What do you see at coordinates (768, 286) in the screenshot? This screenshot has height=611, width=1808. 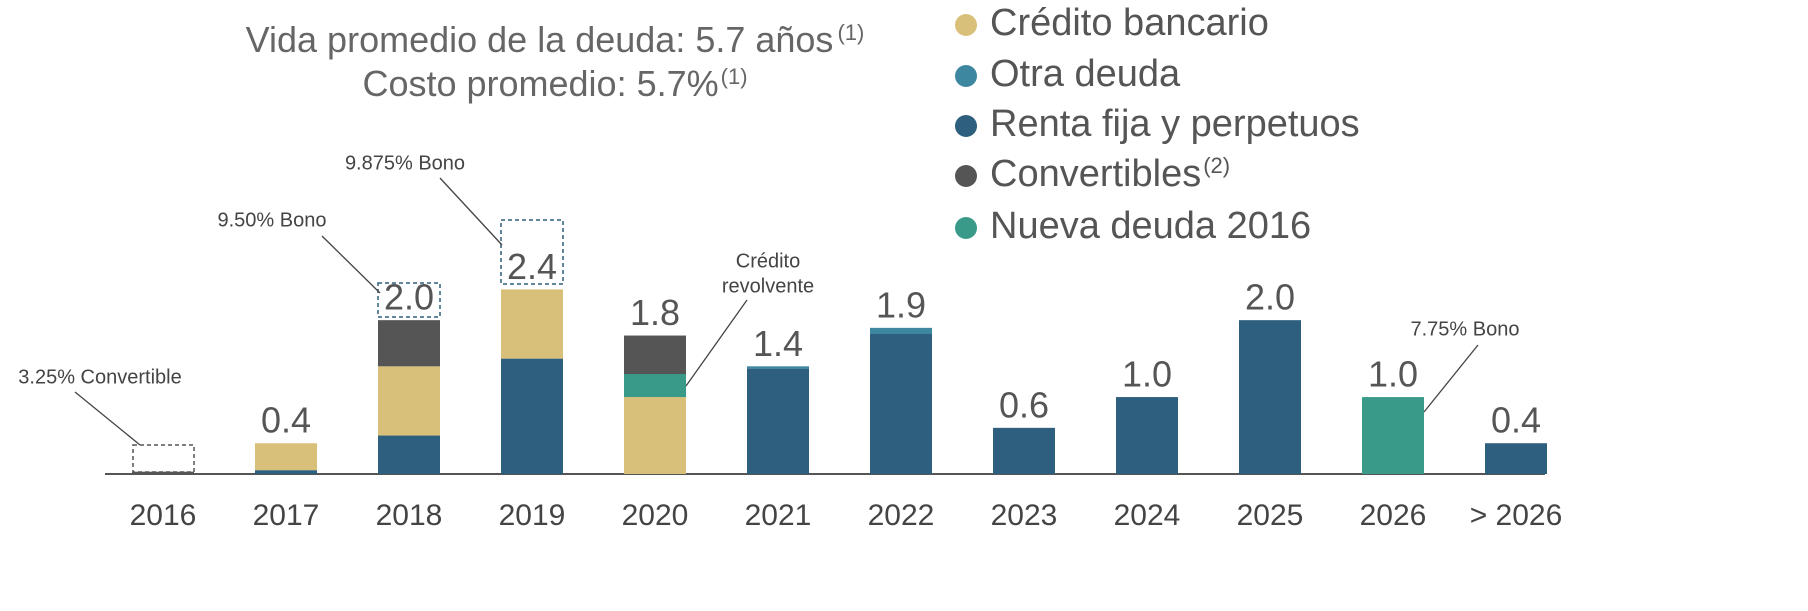 I see `annotation: revolvente` at bounding box center [768, 286].